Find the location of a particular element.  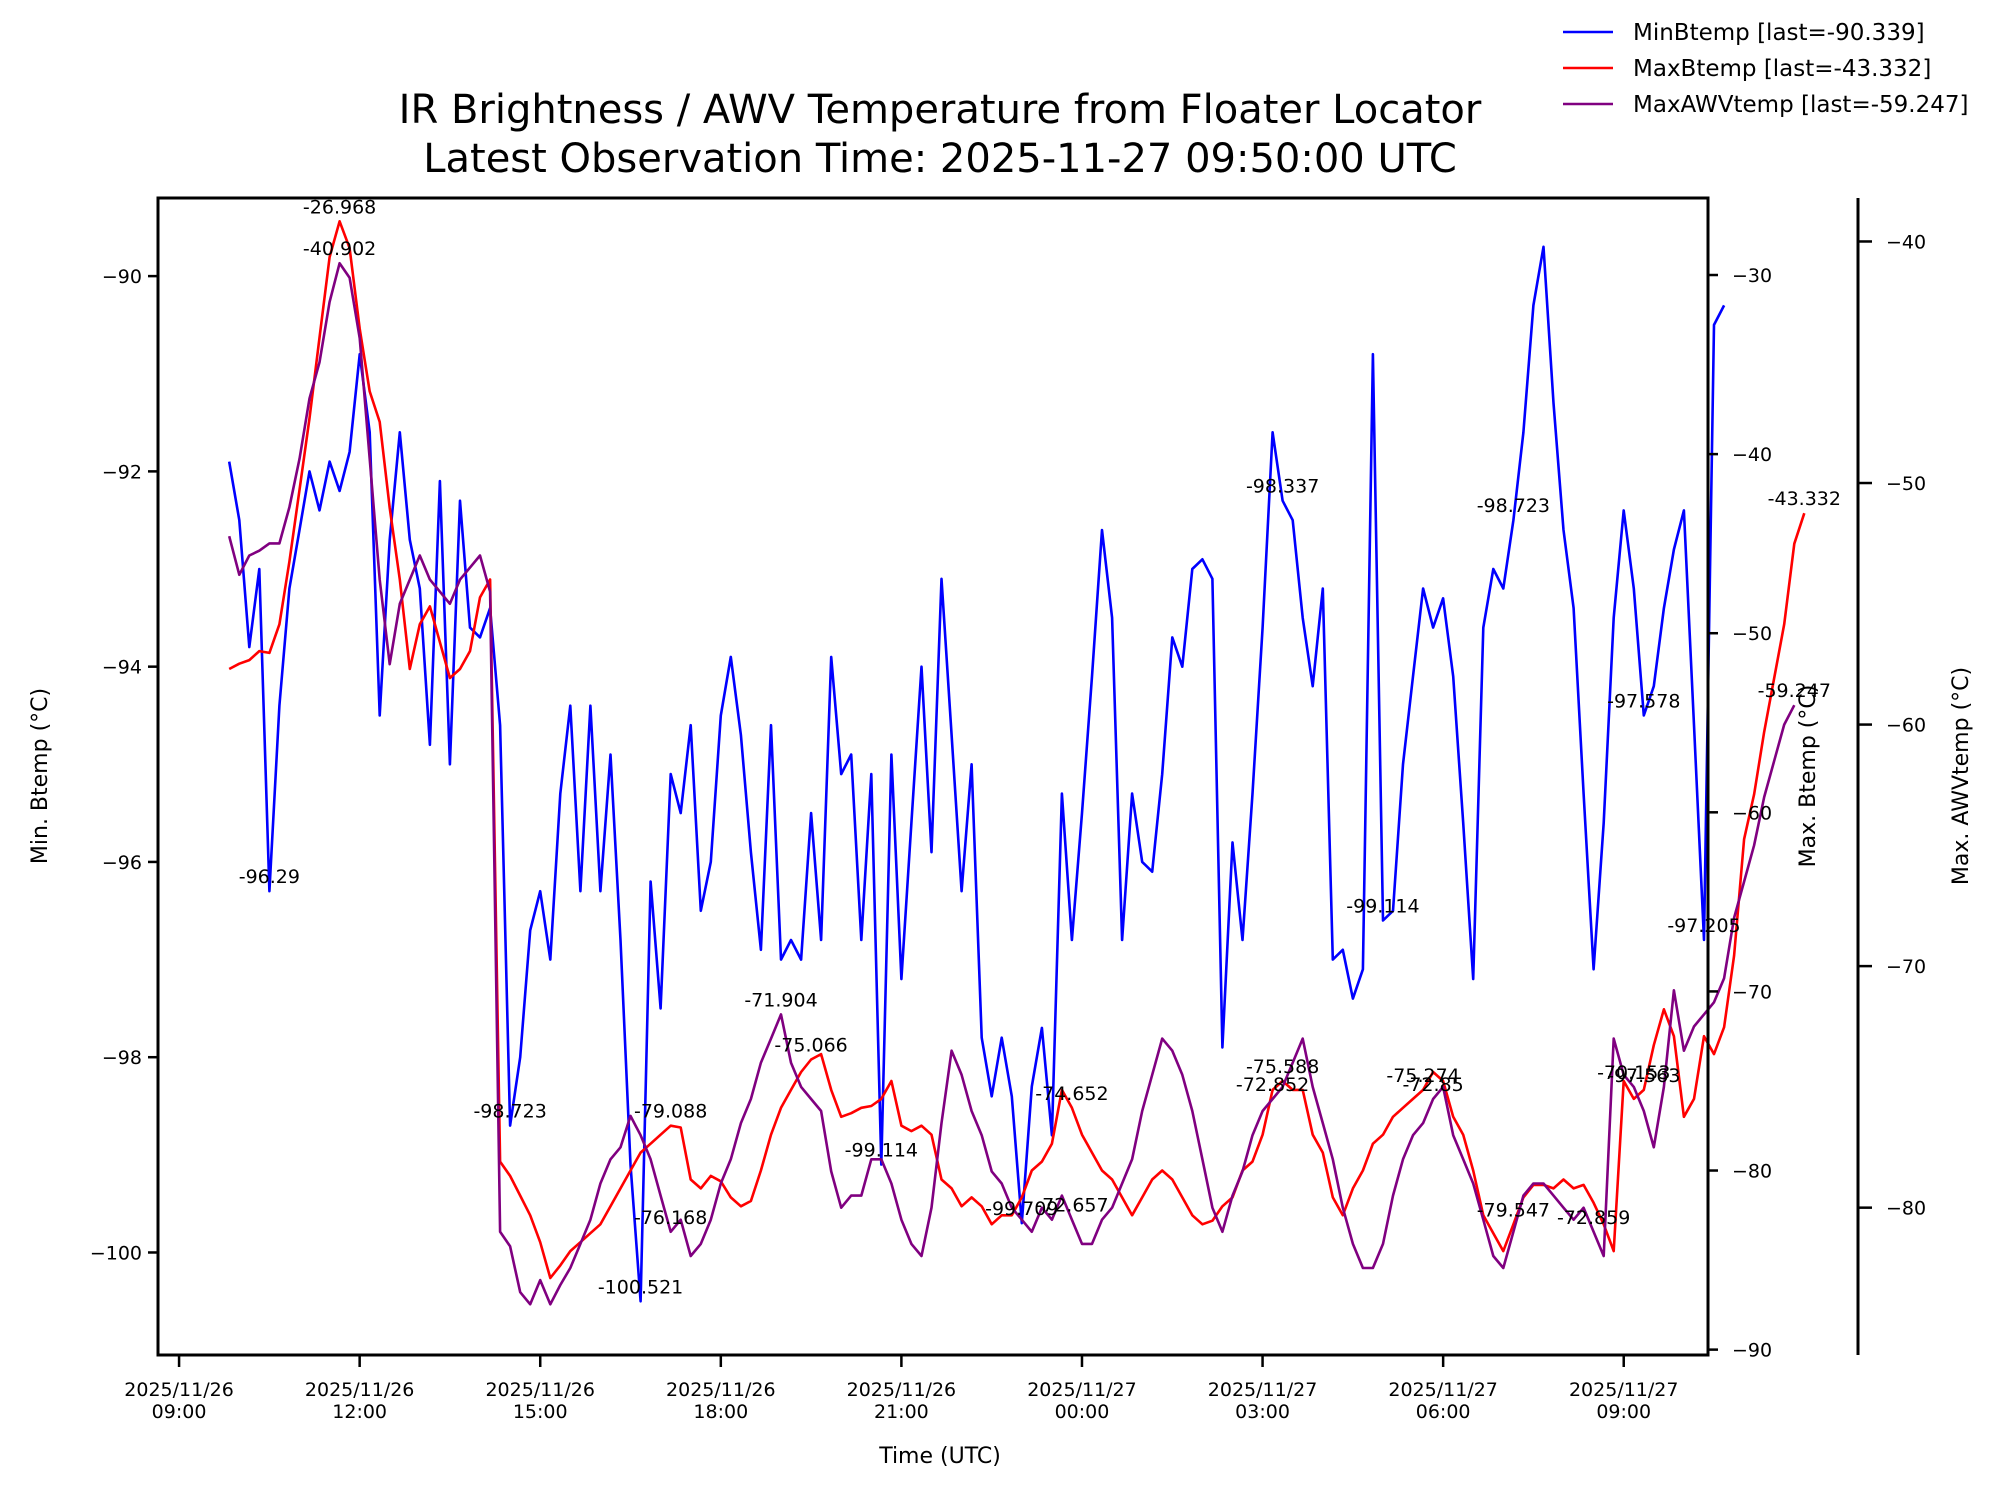

right-axis-2-tick-label: −40 is located at coordinates (1906, 242).